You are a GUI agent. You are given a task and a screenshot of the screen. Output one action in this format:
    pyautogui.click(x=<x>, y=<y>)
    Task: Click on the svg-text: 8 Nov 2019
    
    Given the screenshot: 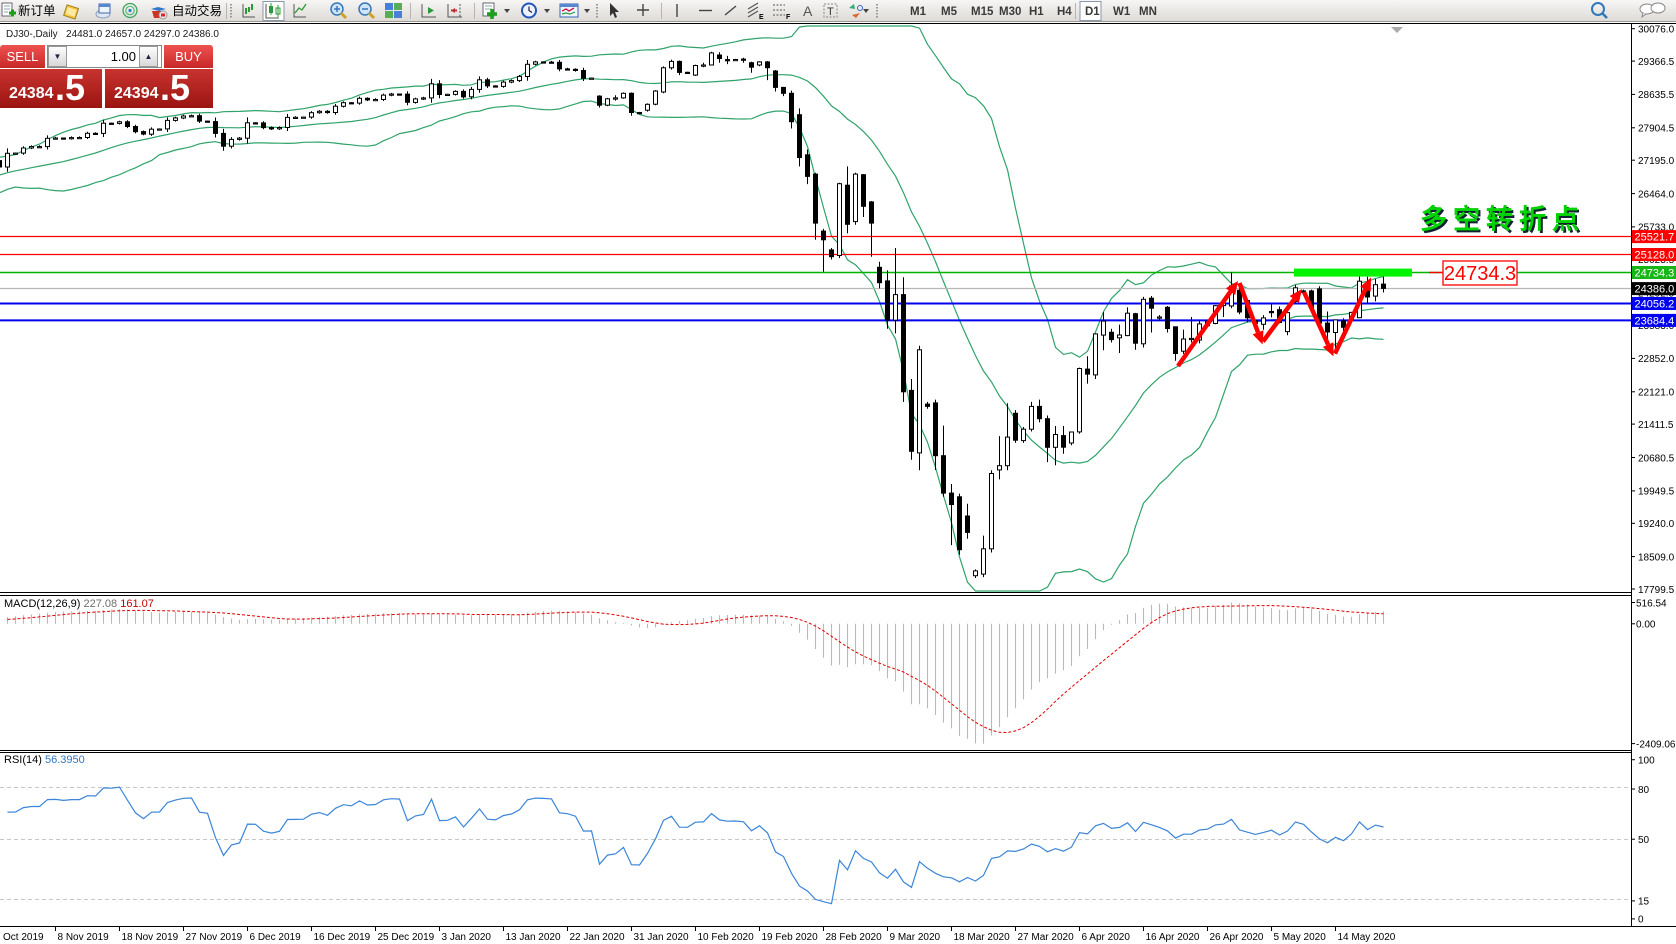 What is the action you would take?
    pyautogui.click(x=84, y=937)
    